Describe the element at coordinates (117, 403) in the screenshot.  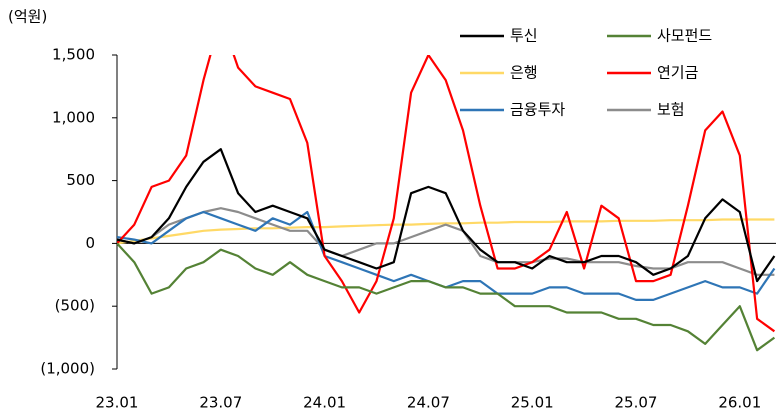
I see `x-tick-label: 23.01` at that location.